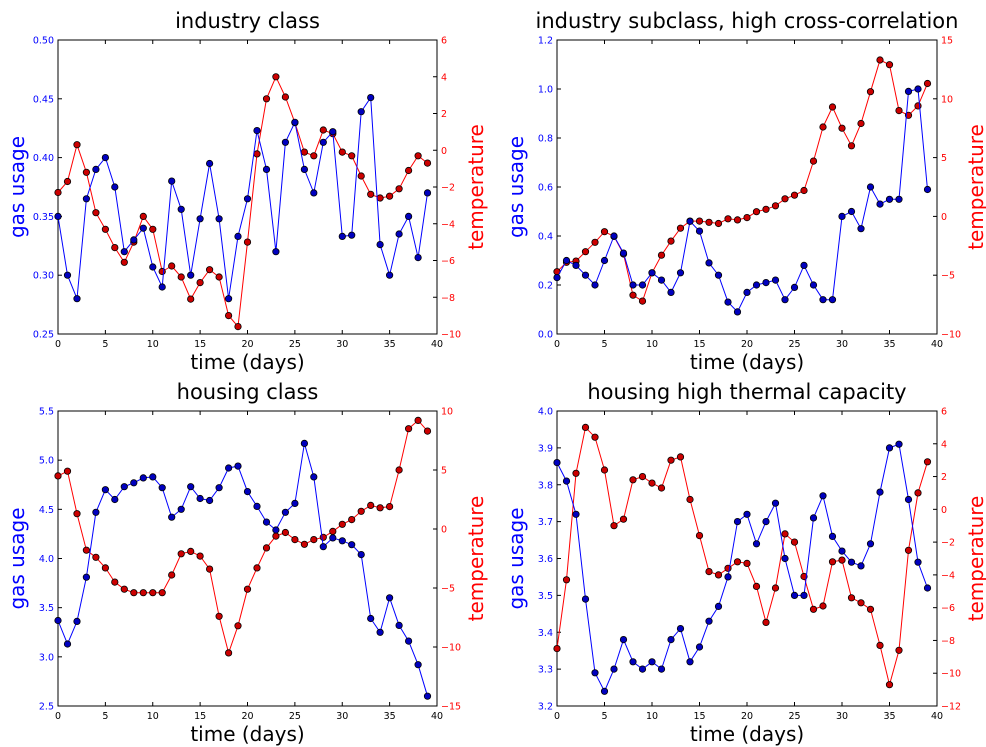  What do you see at coordinates (652, 716) in the screenshot?
I see `x-tick-label: 10` at bounding box center [652, 716].